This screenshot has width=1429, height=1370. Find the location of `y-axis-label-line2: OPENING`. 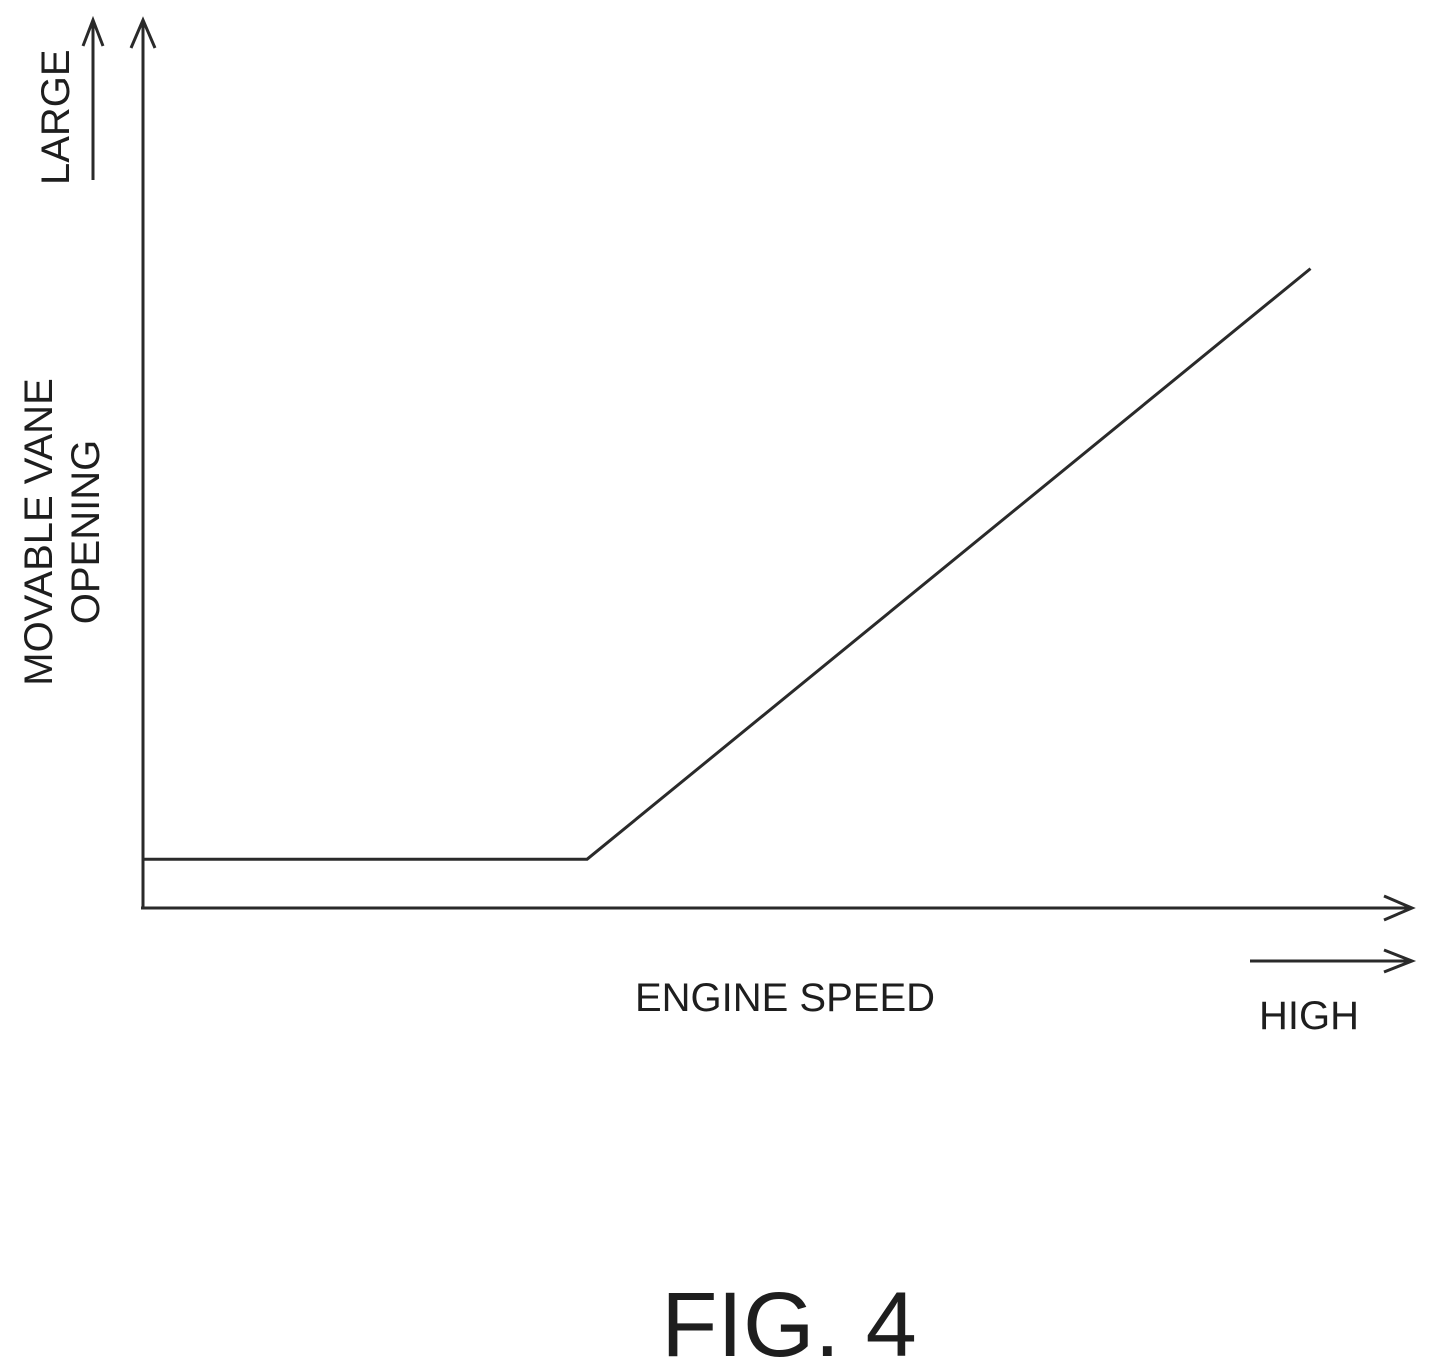

y-axis-label-line2: OPENING is located at coordinates (86, 532).